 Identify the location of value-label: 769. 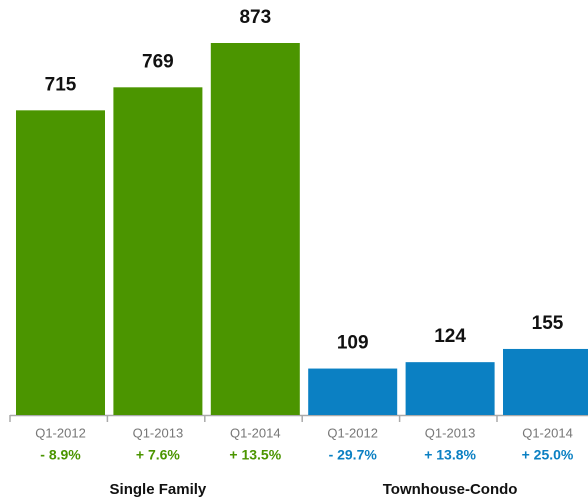
(158, 61).